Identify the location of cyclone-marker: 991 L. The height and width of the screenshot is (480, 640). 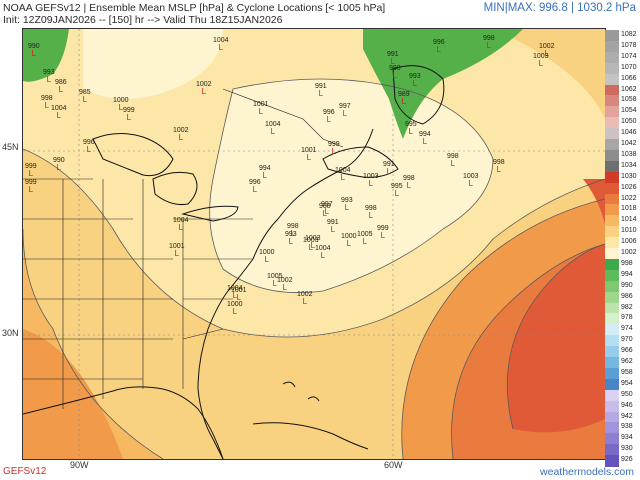
(321, 90).